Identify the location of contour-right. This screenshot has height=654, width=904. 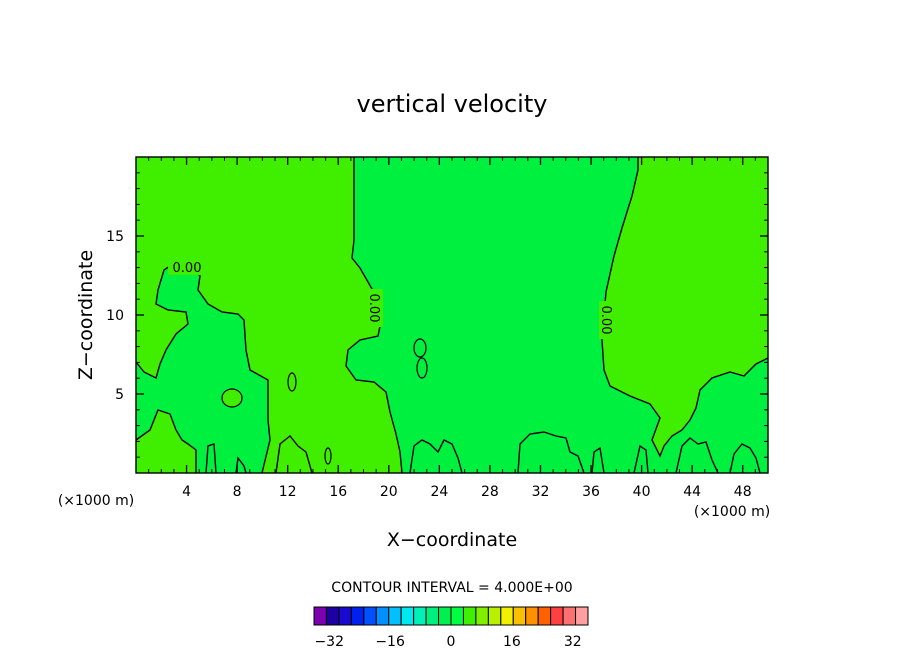
(685, 307).